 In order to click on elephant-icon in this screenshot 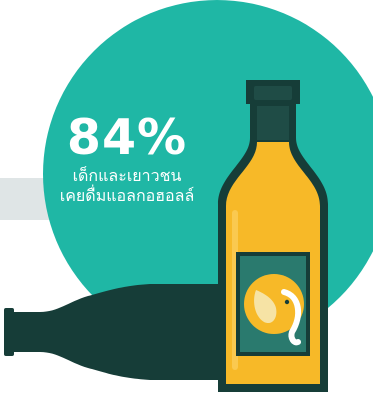, I will do `click(274, 310)`.